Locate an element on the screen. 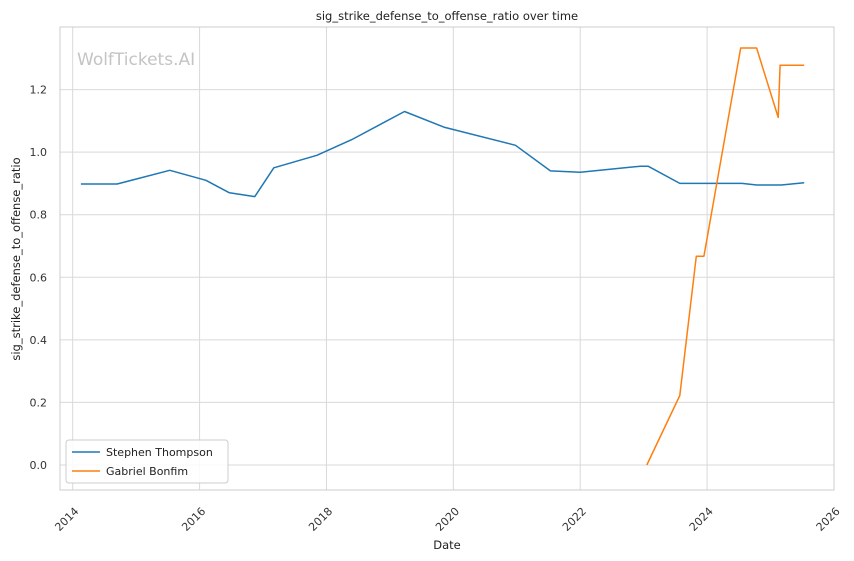  legend-label-stephen-thompson: Stephen Thompson is located at coordinates (159, 452).